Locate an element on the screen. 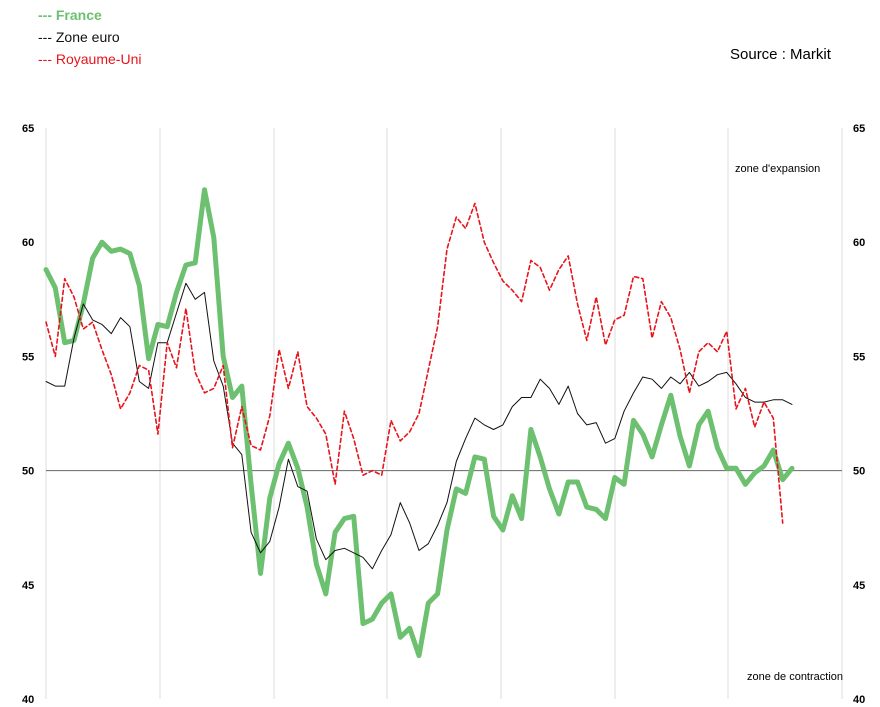  legend-item-zone-euro: --- Zone euro is located at coordinates (79, 37).